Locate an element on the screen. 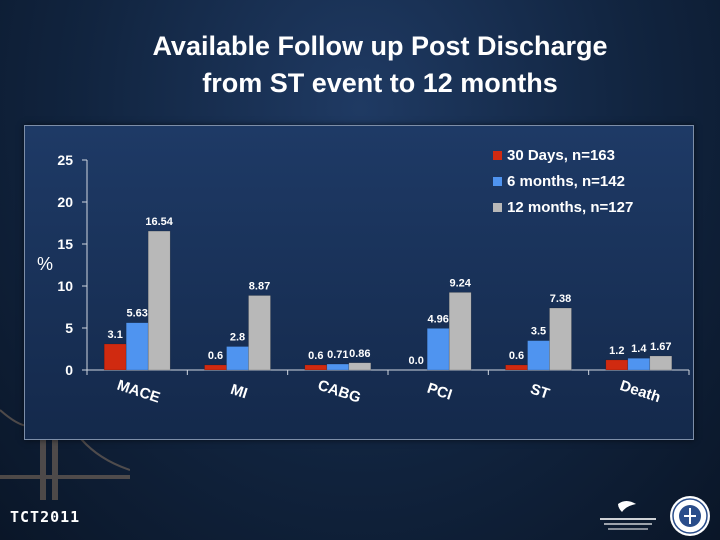  organization-logo is located at coordinates (628, 515).